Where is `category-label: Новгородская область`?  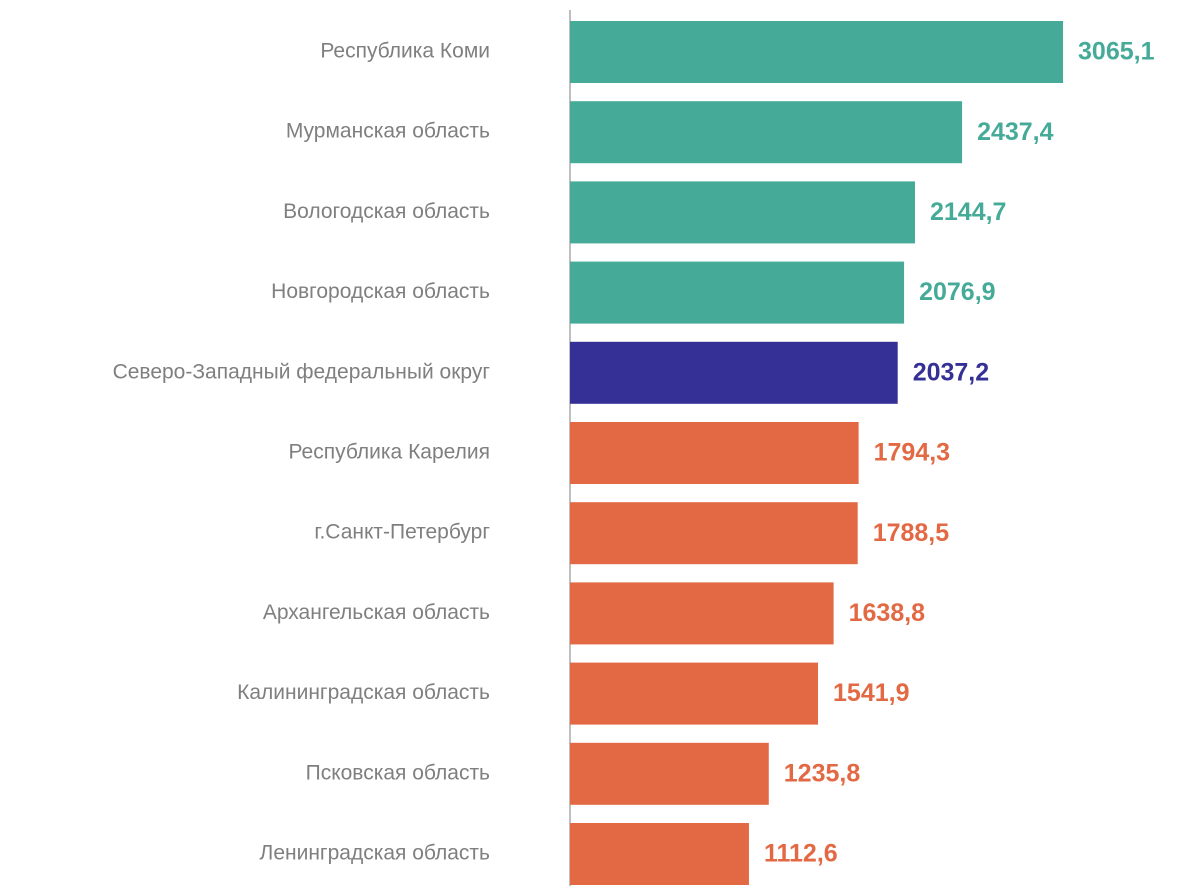
category-label: Новгородская область is located at coordinates (380, 291).